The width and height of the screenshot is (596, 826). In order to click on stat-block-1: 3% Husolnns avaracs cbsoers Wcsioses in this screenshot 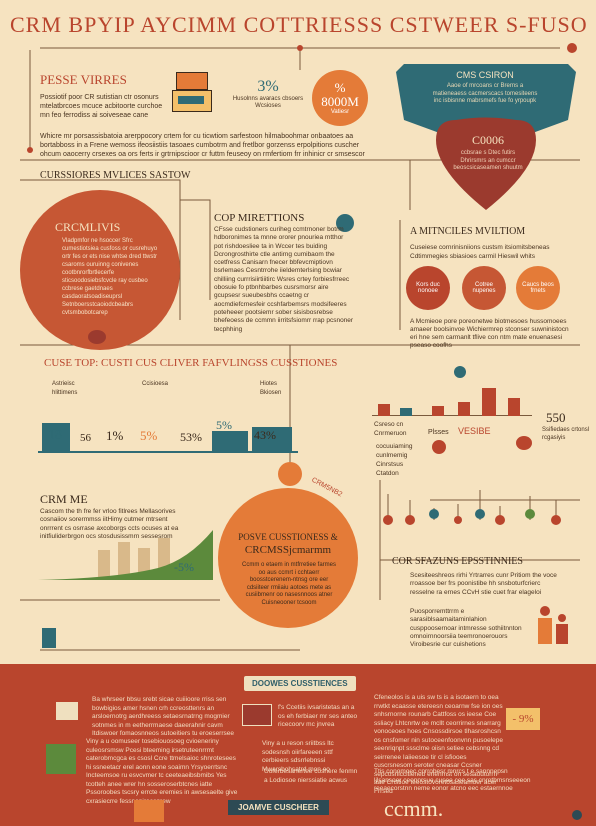, I will do `click(268, 94)`.